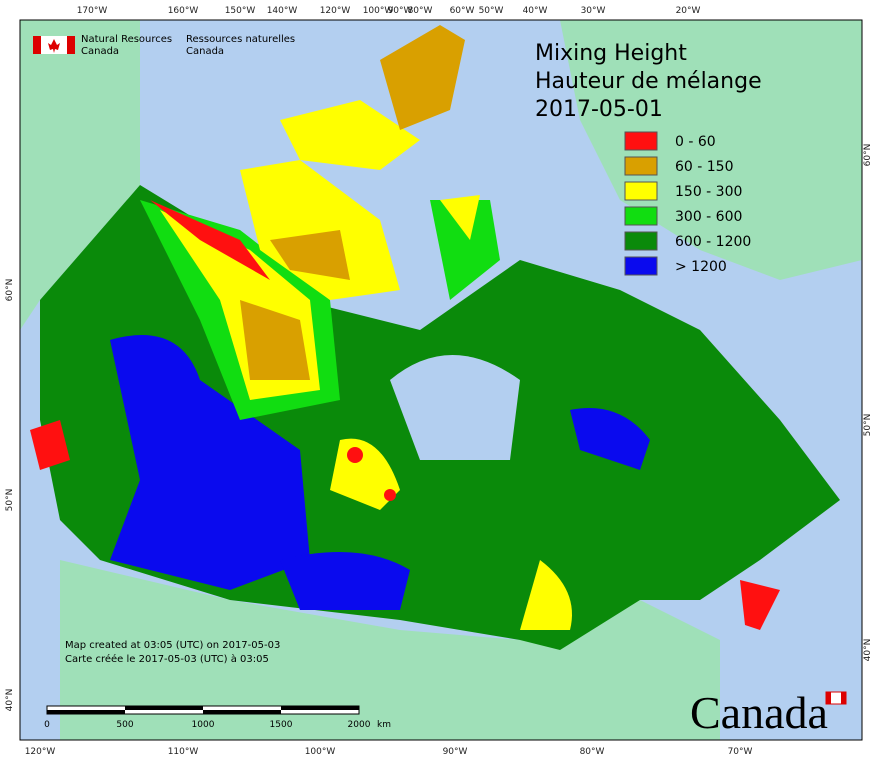  Describe the element at coordinates (704, 167) in the screenshot. I see `legend-label: 60 - 150` at that location.